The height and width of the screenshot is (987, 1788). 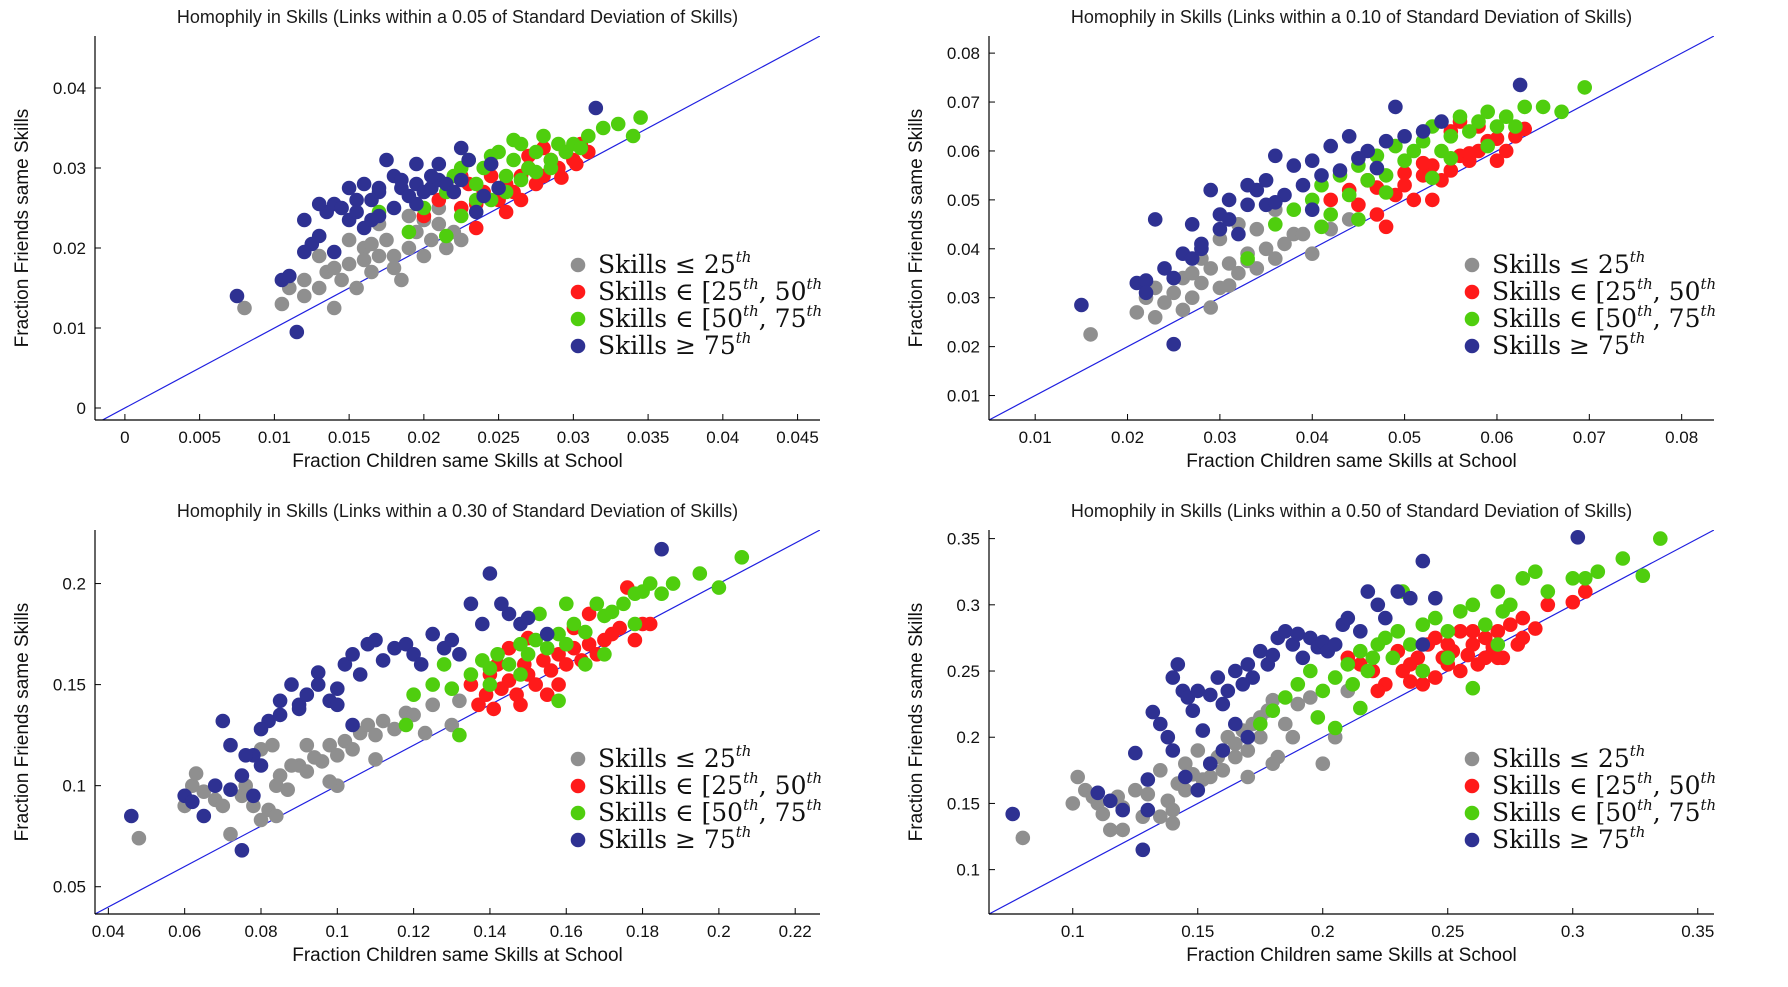 What do you see at coordinates (710, 811) in the screenshot?
I see `legend-label-p3: Skills ∈ [50th, 75th` at bounding box center [710, 811].